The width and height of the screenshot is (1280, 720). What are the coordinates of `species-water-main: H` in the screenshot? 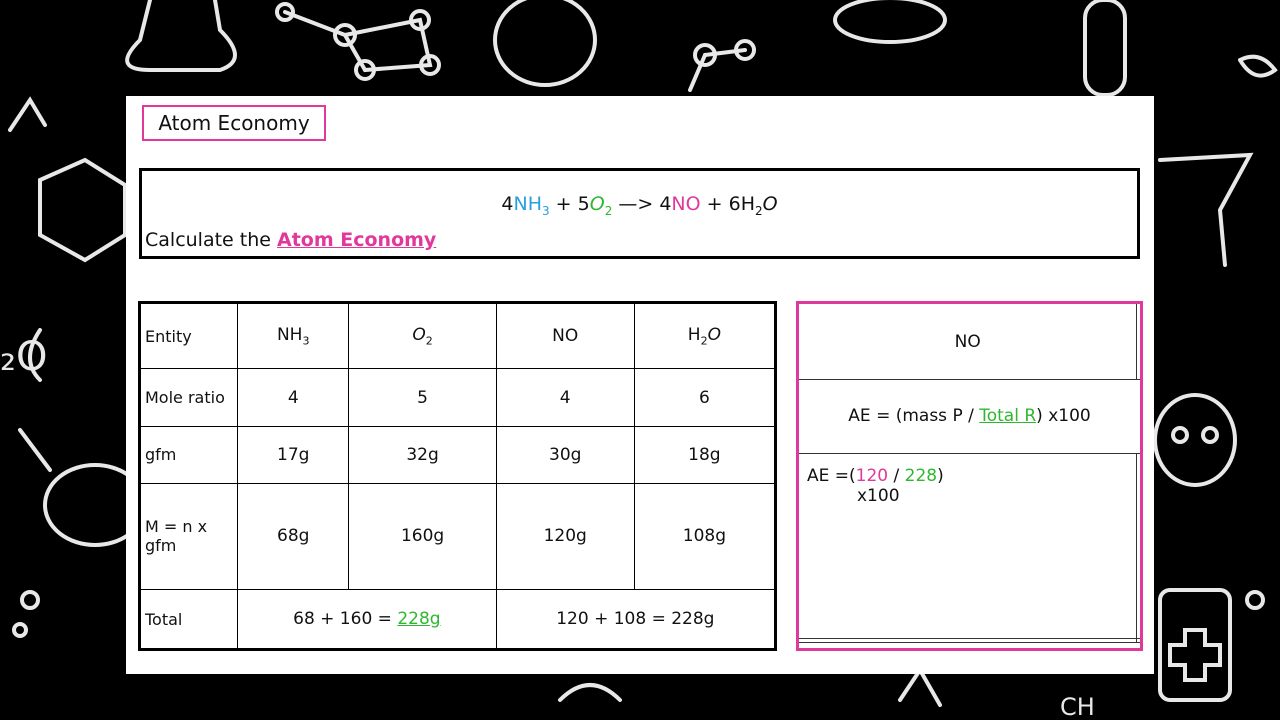 It's located at (747, 204).